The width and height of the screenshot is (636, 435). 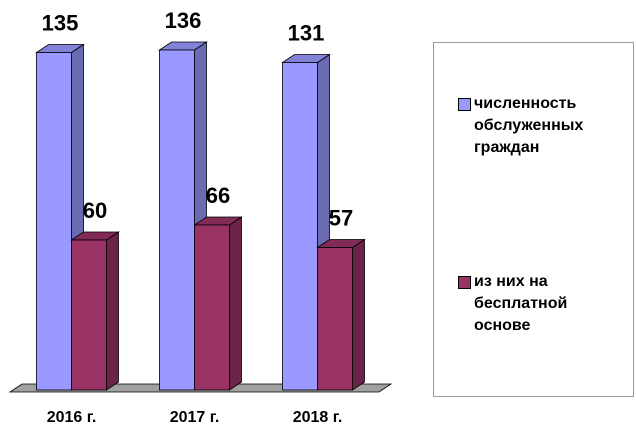 What do you see at coordinates (195, 417) in the screenshot?
I see `x-tick-label: 2017 г.` at bounding box center [195, 417].